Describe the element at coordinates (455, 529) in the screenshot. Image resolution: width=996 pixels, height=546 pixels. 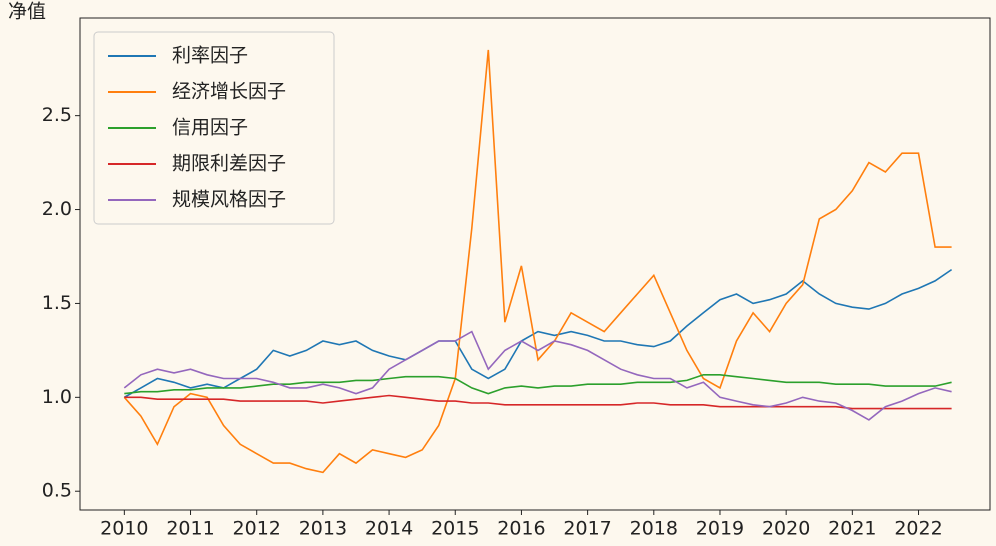
I see `x-tick-label: 2015` at that location.